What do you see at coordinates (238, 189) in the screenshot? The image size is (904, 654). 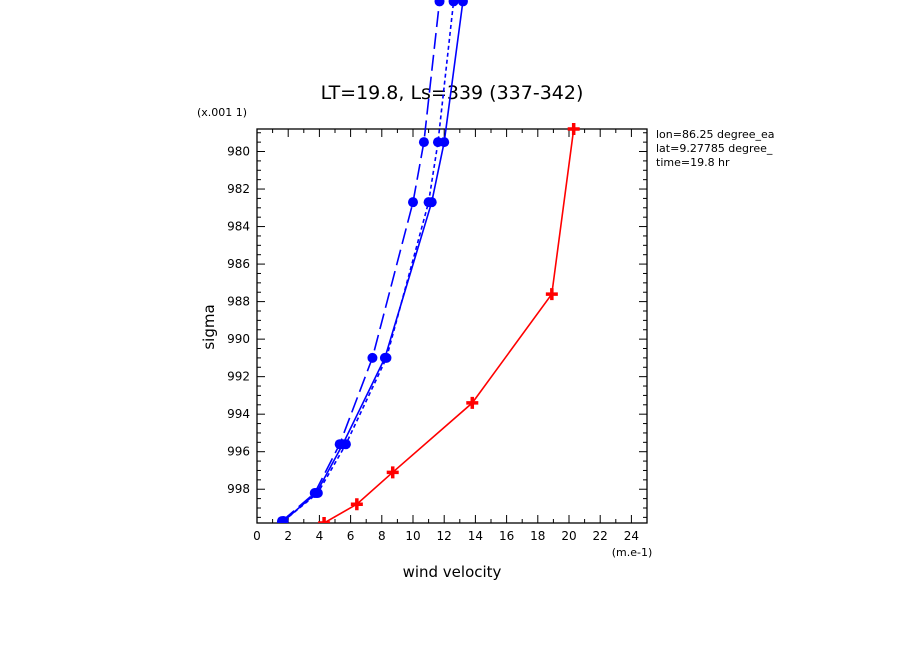 I see `y-tick-label: 982` at bounding box center [238, 189].